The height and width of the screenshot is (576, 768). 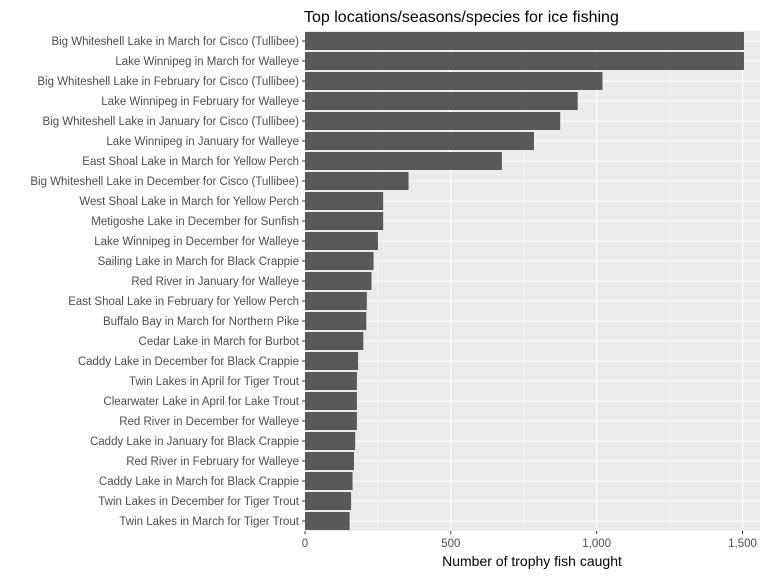 I want to click on y-tick-label: Cedar Lake in March for Burbot, so click(x=219, y=342).